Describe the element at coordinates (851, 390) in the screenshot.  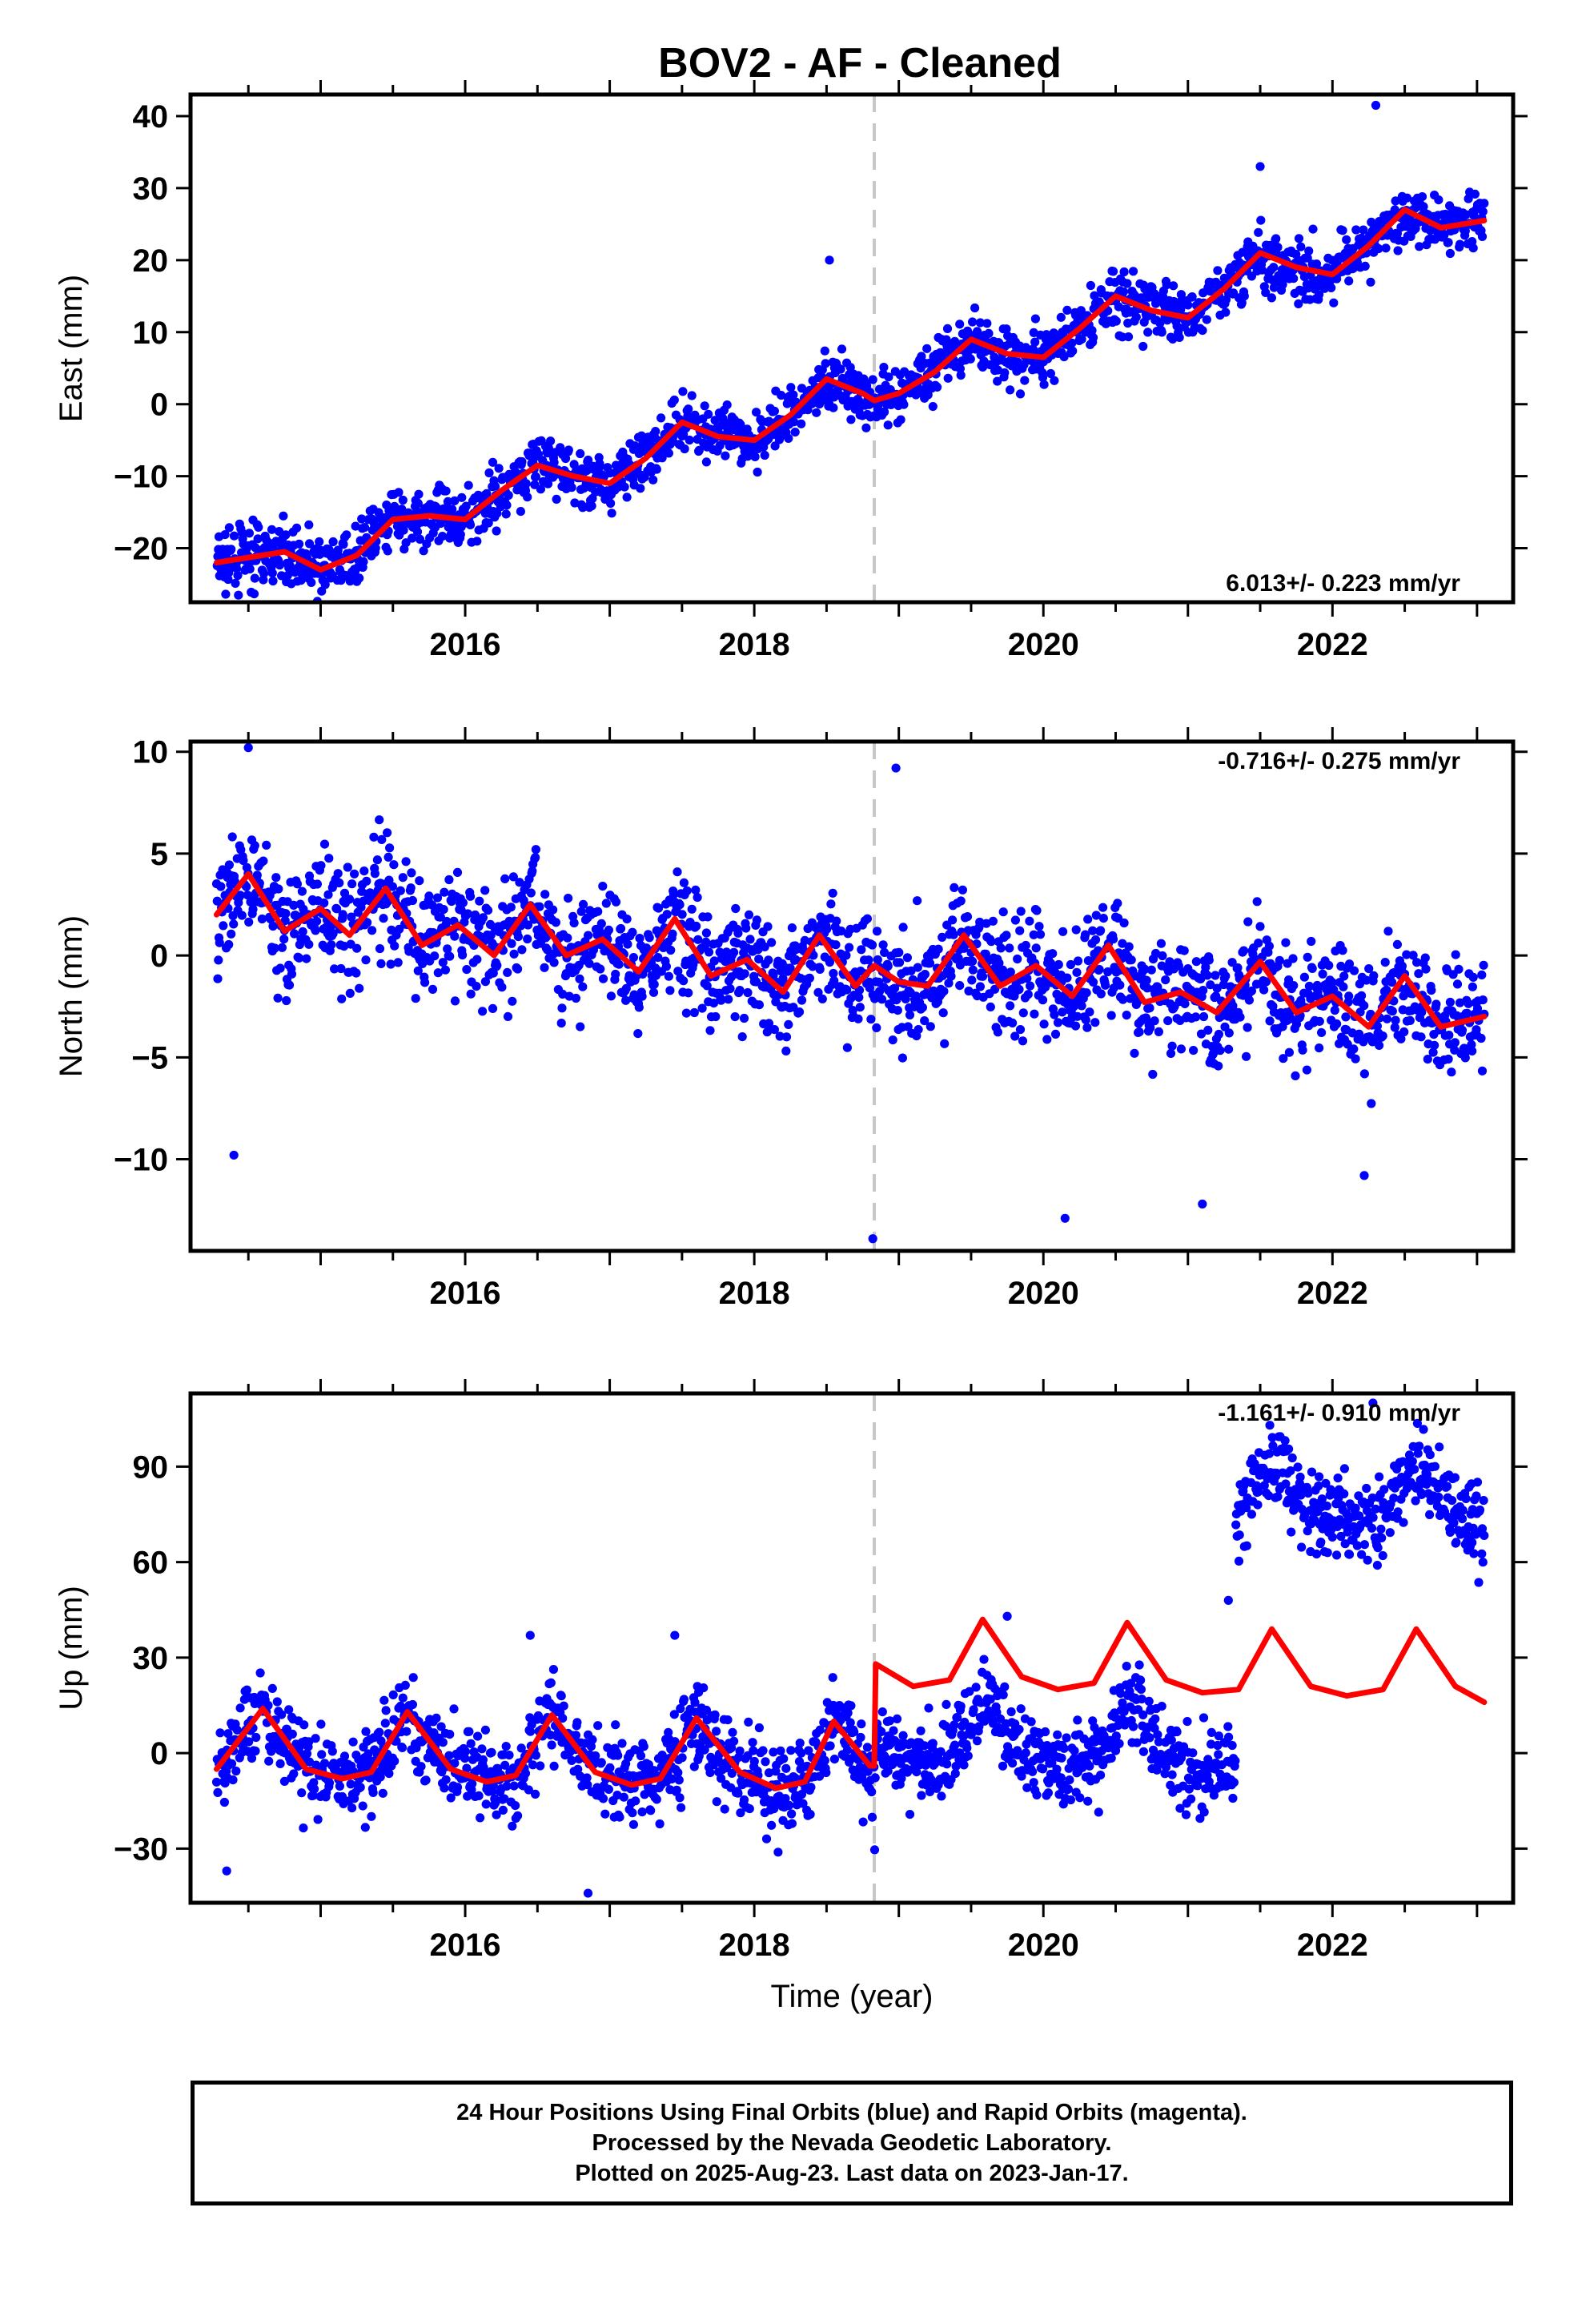
I see `model-fit-line` at that location.